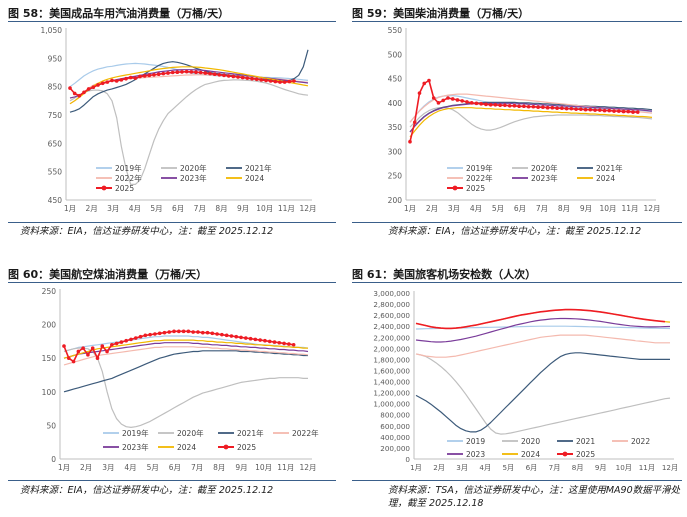 The height and width of the screenshot is (517, 687). Describe the element at coordinates (395, 151) in the screenshot. I see `y-tick-label: 300` at that location.